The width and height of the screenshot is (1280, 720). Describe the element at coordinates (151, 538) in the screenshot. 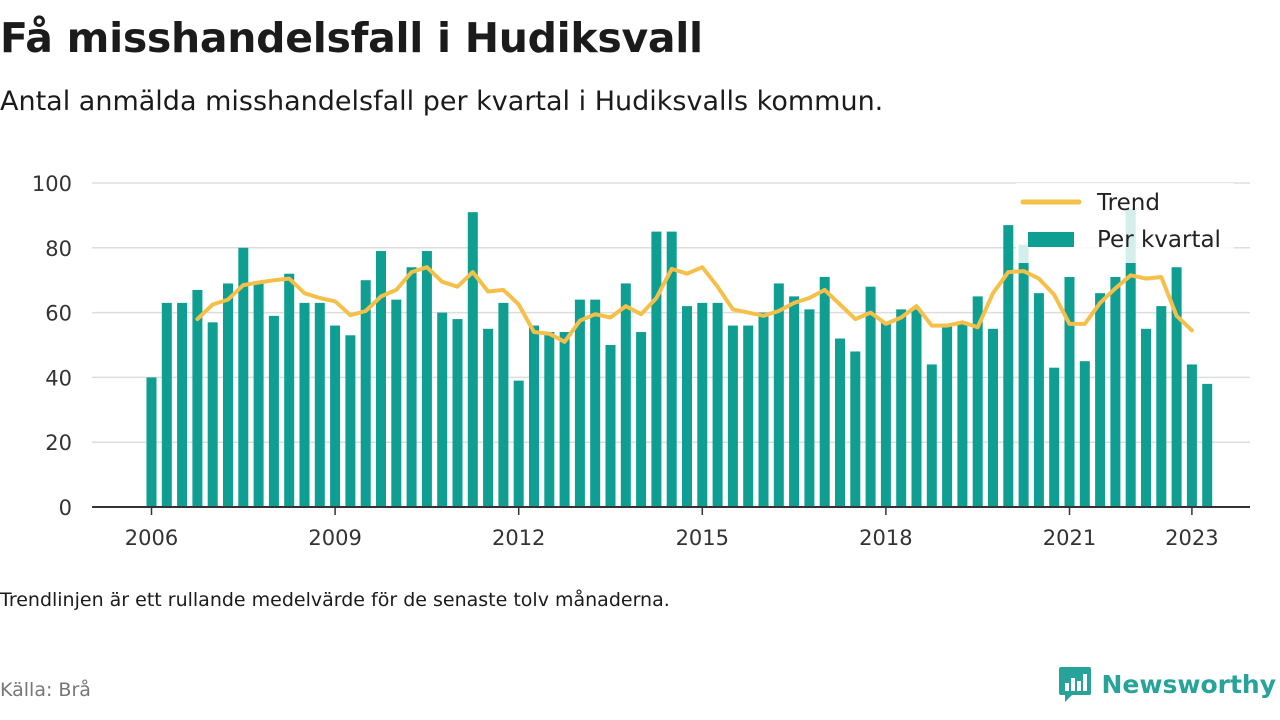

I see `x-tick-label: 2006` at that location.